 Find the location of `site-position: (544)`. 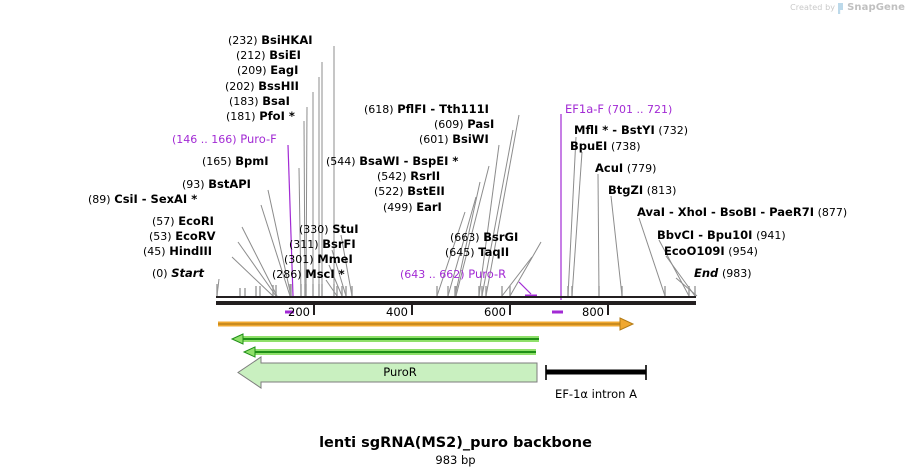

site-position: (544) is located at coordinates (341, 161).